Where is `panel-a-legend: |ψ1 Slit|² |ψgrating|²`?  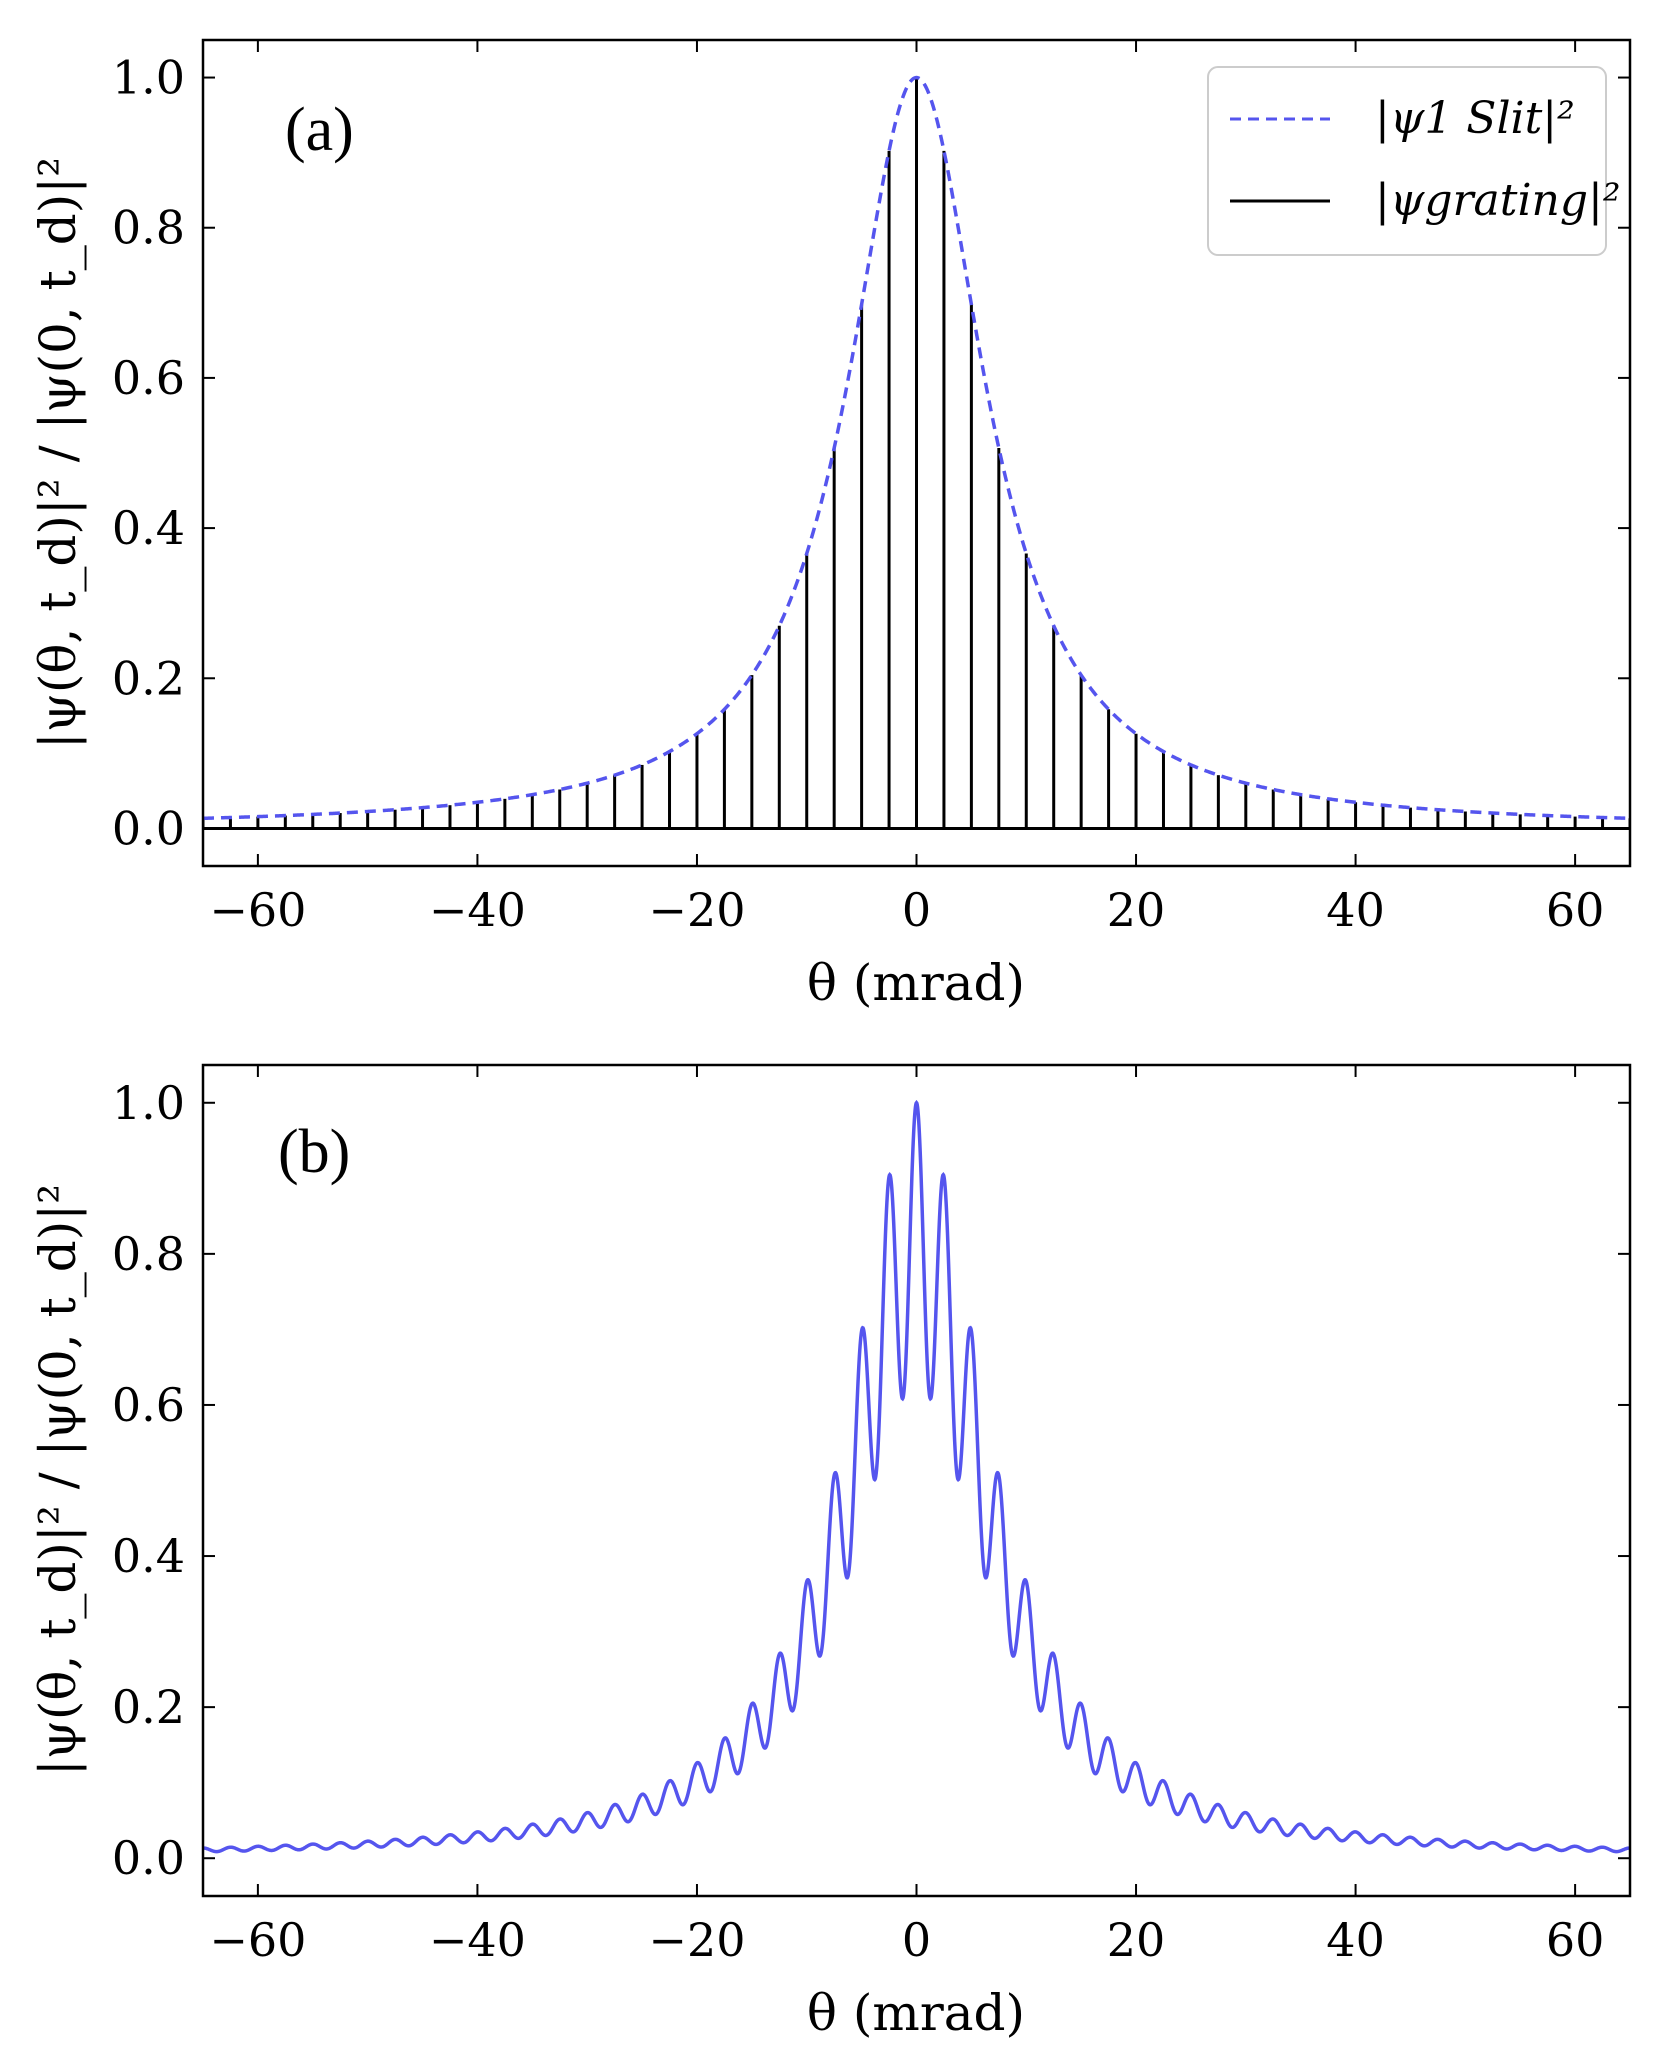
panel-a-legend: |ψ1 Slit|² |ψgrating|² is located at coordinates (1413, 161).